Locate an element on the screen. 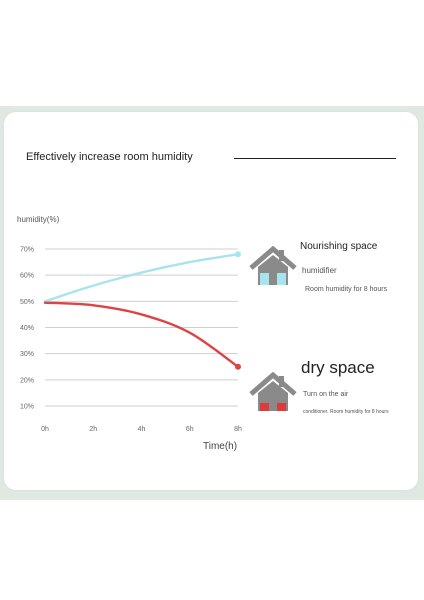 The height and width of the screenshot is (600, 424). y-tick-label: 50% is located at coordinates (27, 302).